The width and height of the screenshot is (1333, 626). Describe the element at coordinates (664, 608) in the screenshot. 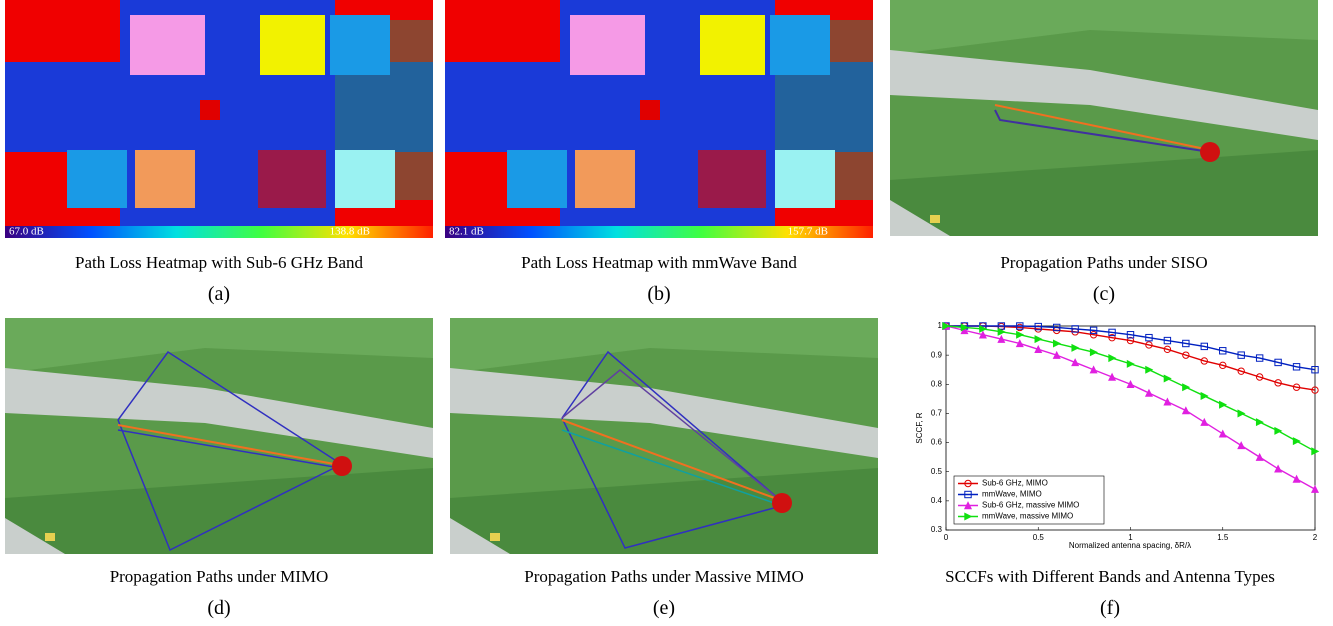

I see `panel-label: (e)` at that location.